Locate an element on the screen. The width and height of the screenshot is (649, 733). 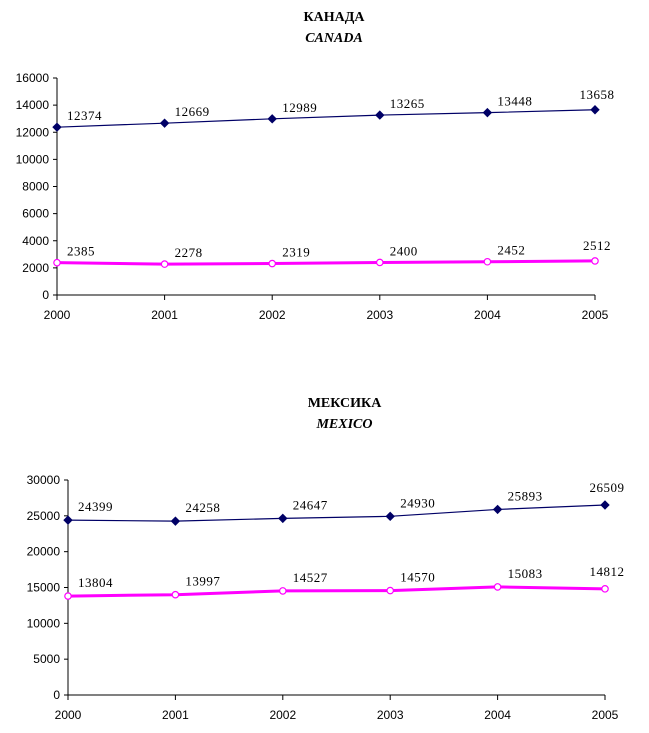
y-tick-label: 16000 is located at coordinates (33, 78).